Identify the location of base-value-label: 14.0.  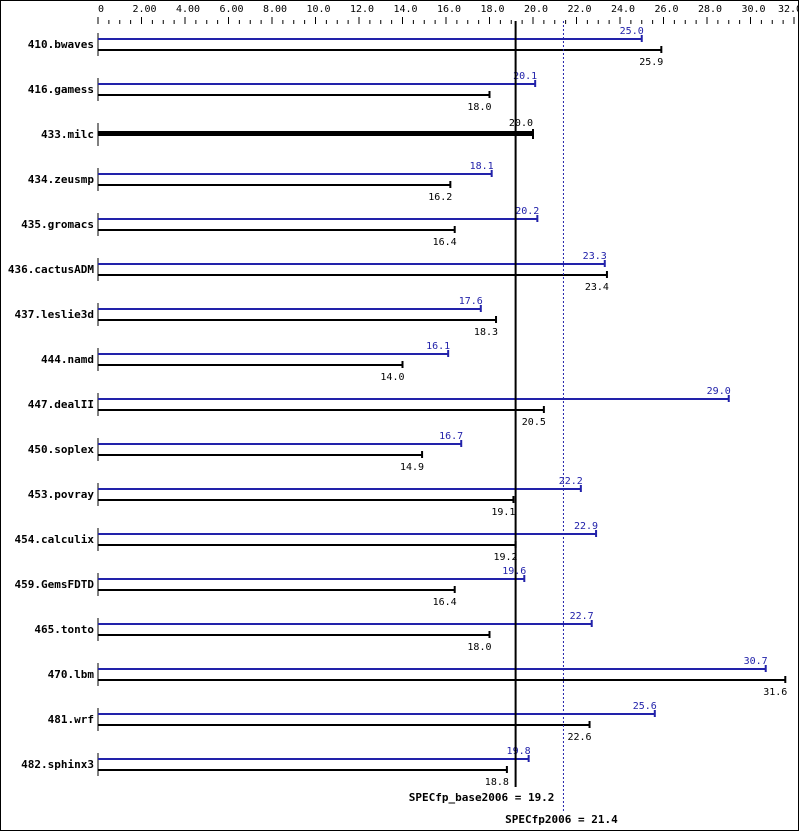
(392, 377).